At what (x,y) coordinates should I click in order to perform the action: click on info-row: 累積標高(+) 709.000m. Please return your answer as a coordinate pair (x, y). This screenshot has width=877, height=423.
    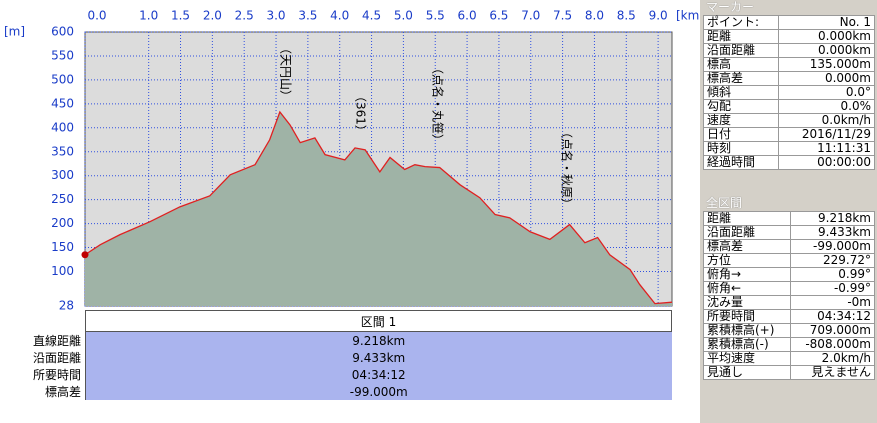
    Looking at the image, I should click on (789, 330).